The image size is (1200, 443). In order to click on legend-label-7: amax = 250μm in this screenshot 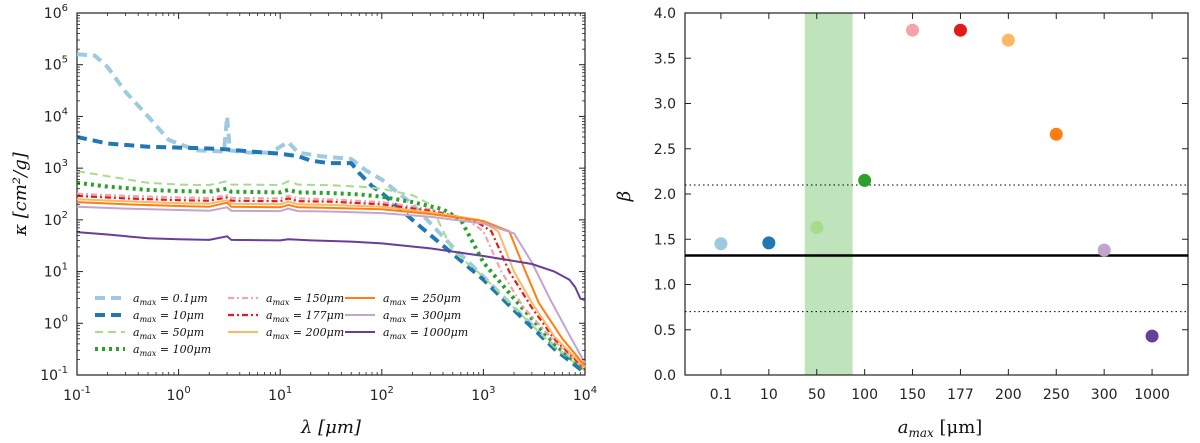, I will do `click(422, 299)`.